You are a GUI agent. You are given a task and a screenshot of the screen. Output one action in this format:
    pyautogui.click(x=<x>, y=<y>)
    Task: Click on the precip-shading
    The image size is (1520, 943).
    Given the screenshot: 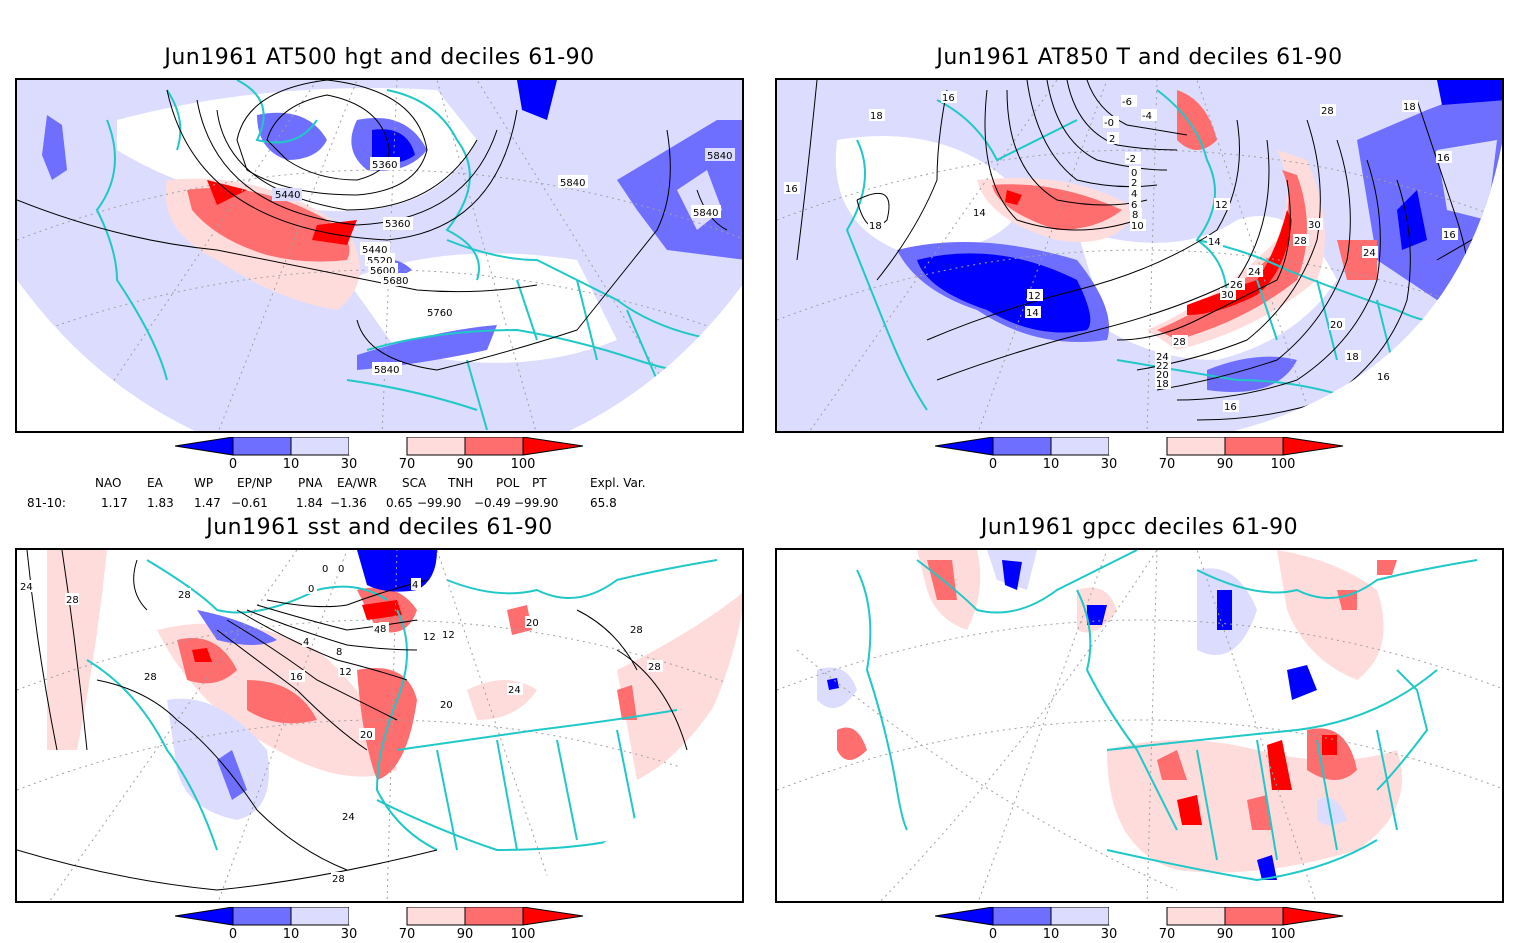 What is the action you would take?
    pyautogui.click(x=1109, y=715)
    